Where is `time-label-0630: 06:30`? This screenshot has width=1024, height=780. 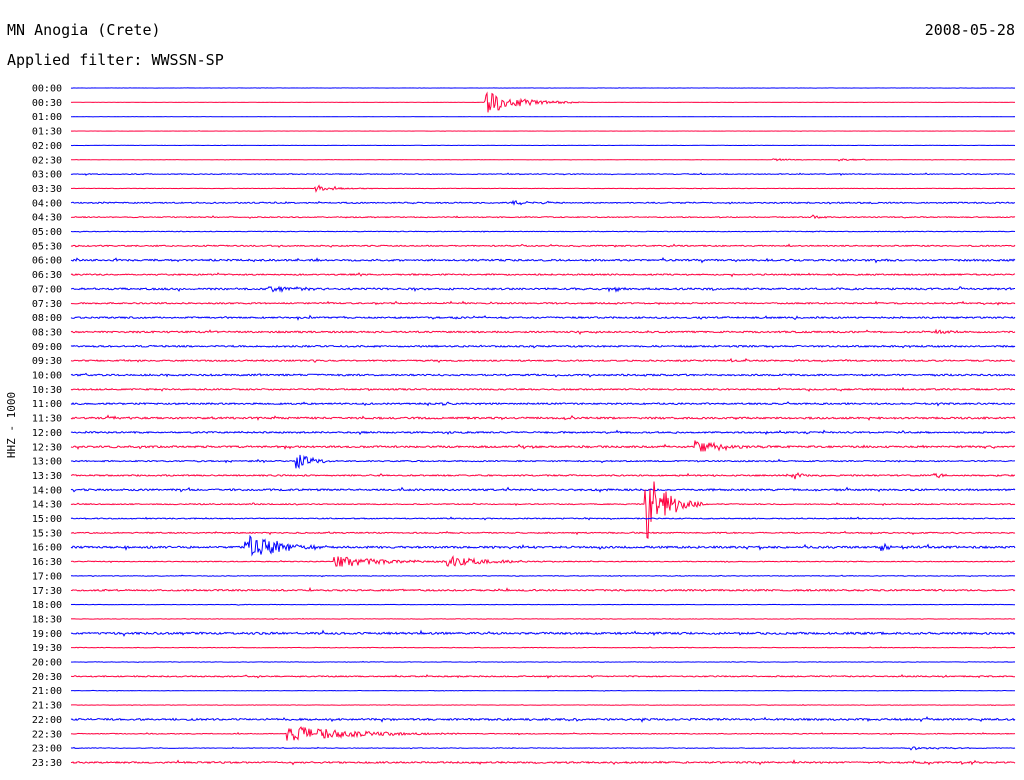 time-label-0630: 06:30 is located at coordinates (47, 275).